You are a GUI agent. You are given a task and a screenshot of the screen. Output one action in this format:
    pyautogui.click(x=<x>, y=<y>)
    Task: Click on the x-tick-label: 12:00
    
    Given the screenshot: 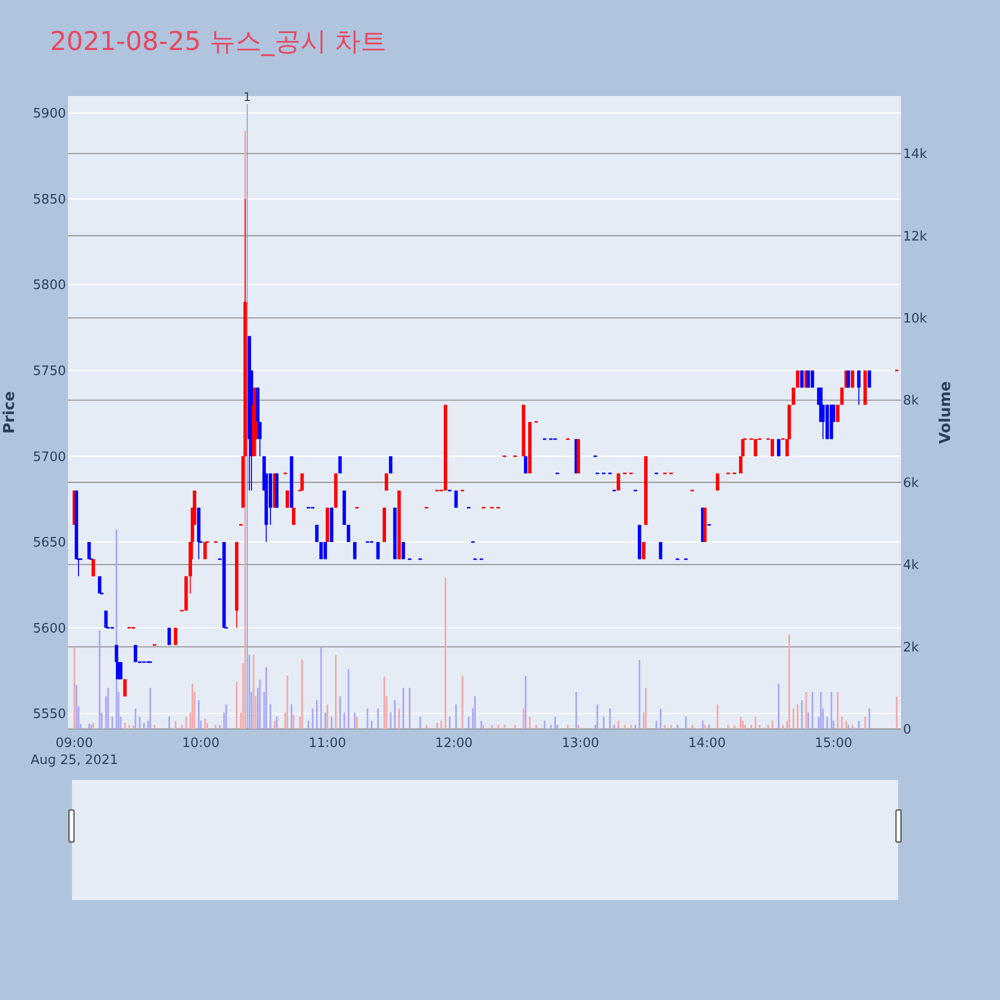 What is the action you would take?
    pyautogui.click(x=454, y=743)
    